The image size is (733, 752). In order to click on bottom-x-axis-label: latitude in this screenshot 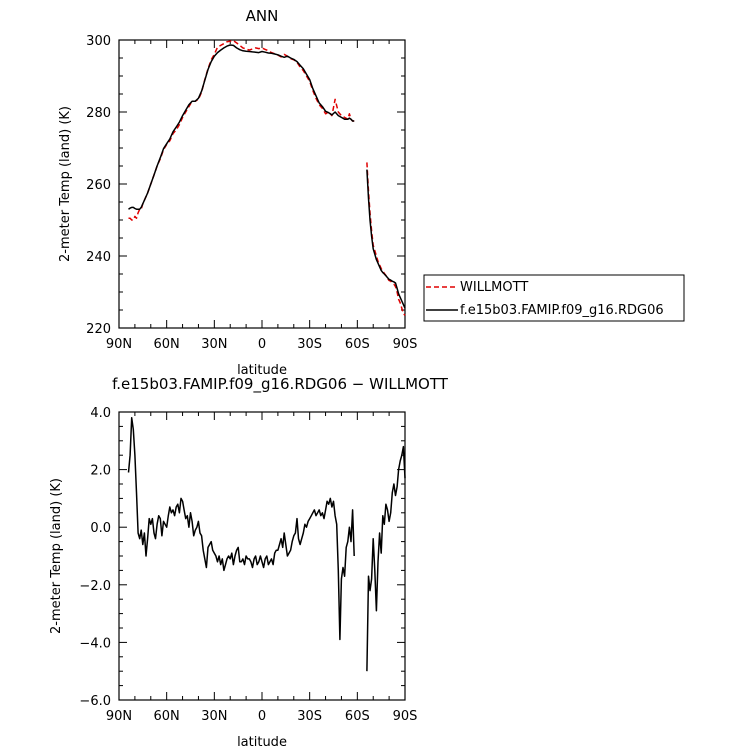, I will do `click(262, 742)`.